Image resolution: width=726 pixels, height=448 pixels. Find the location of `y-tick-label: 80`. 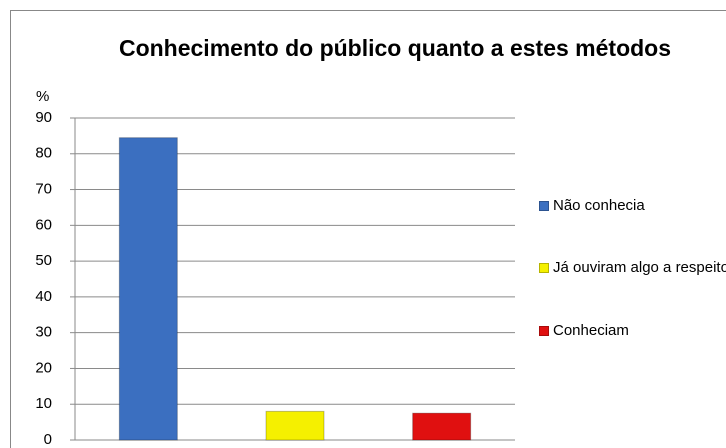

y-tick-label: 80 is located at coordinates (43, 153).